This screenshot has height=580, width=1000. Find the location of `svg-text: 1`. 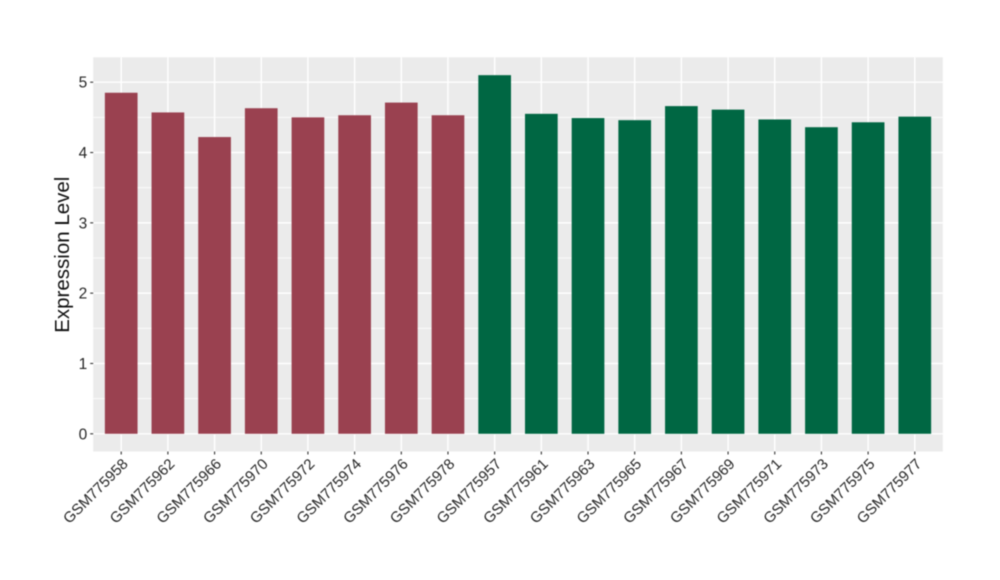

svg-text: 1 is located at coordinates (83, 364).